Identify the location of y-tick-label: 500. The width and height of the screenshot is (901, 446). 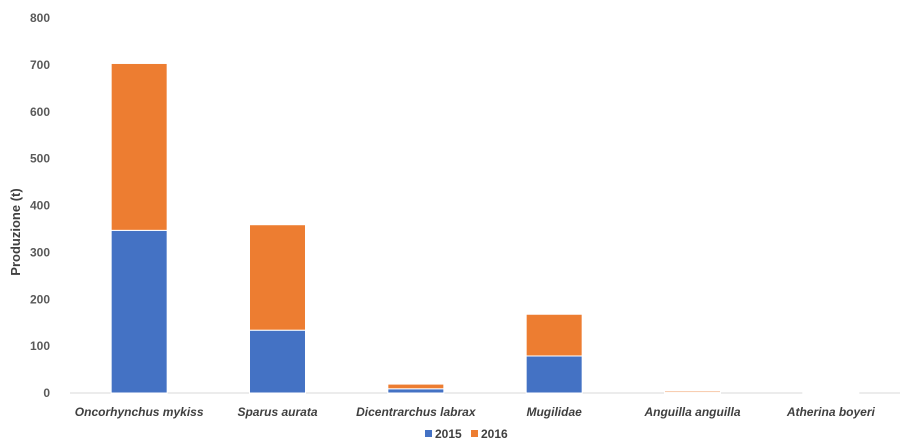
(40, 159).